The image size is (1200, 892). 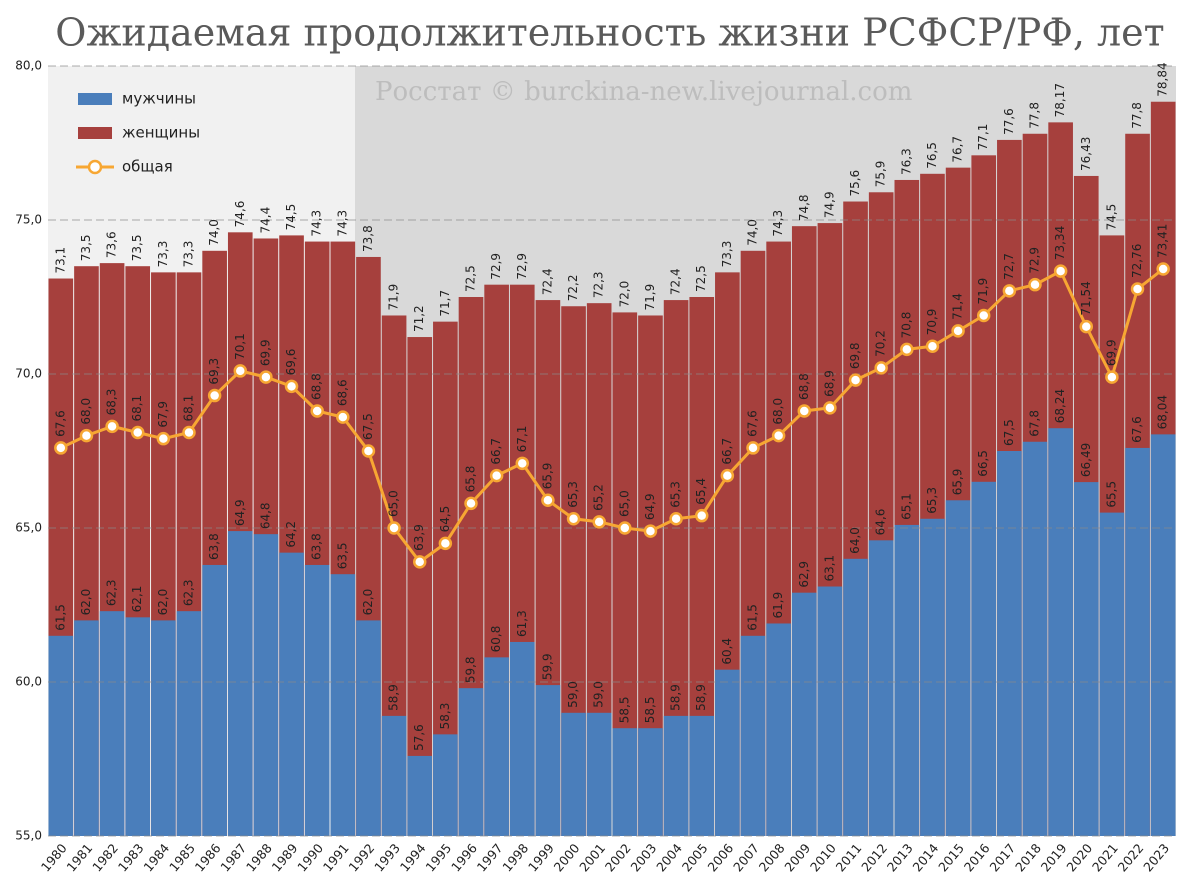 I want to click on value-label: 65,5, so click(x=1111, y=494).